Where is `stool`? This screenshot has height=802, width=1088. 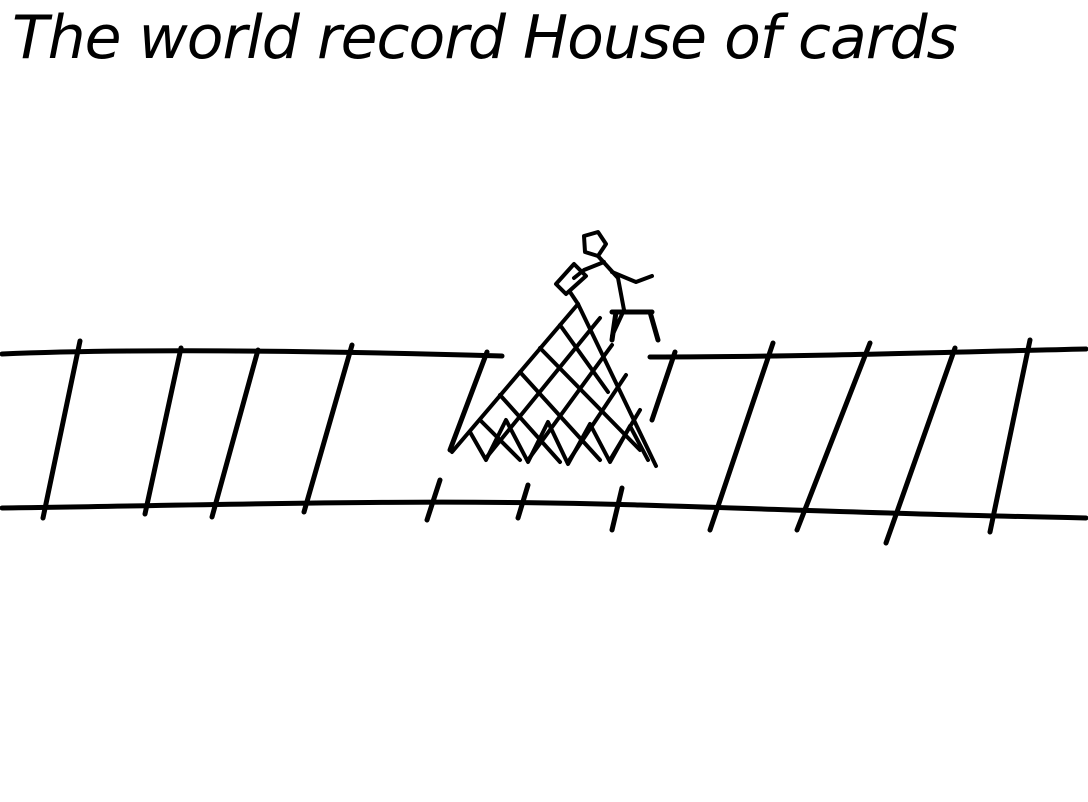
stool is located at coordinates (635, 326).